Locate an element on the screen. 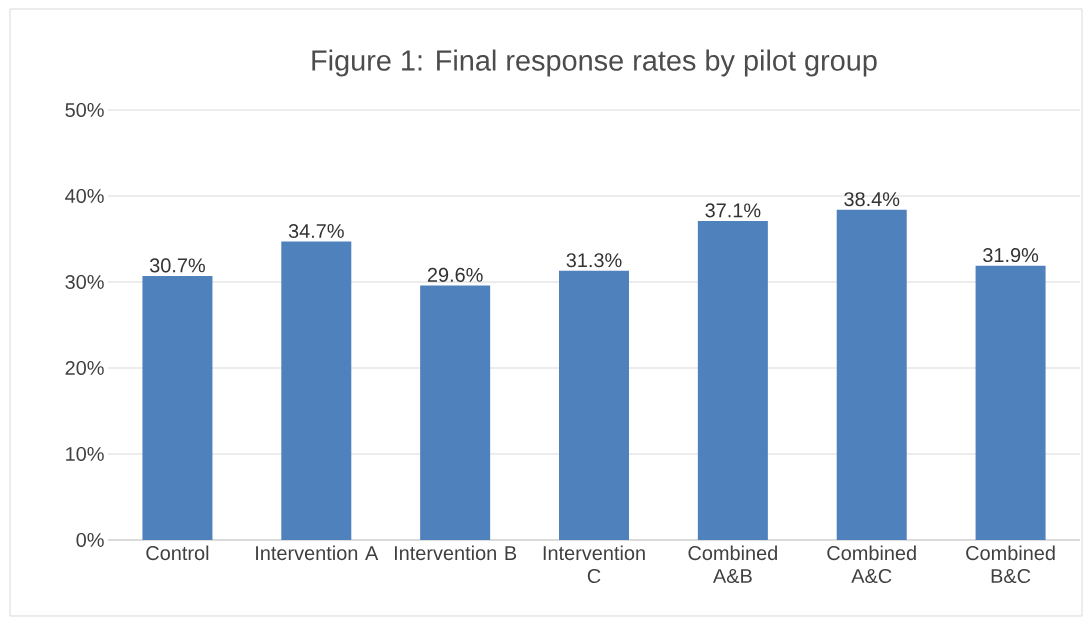 The width and height of the screenshot is (1086, 619). data-label: 38.4% is located at coordinates (872, 199).